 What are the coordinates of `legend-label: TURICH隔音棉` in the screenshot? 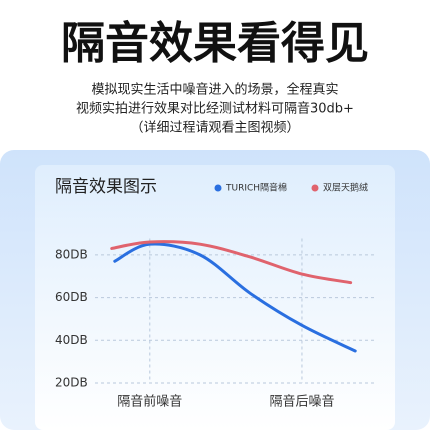 It's located at (256, 188).